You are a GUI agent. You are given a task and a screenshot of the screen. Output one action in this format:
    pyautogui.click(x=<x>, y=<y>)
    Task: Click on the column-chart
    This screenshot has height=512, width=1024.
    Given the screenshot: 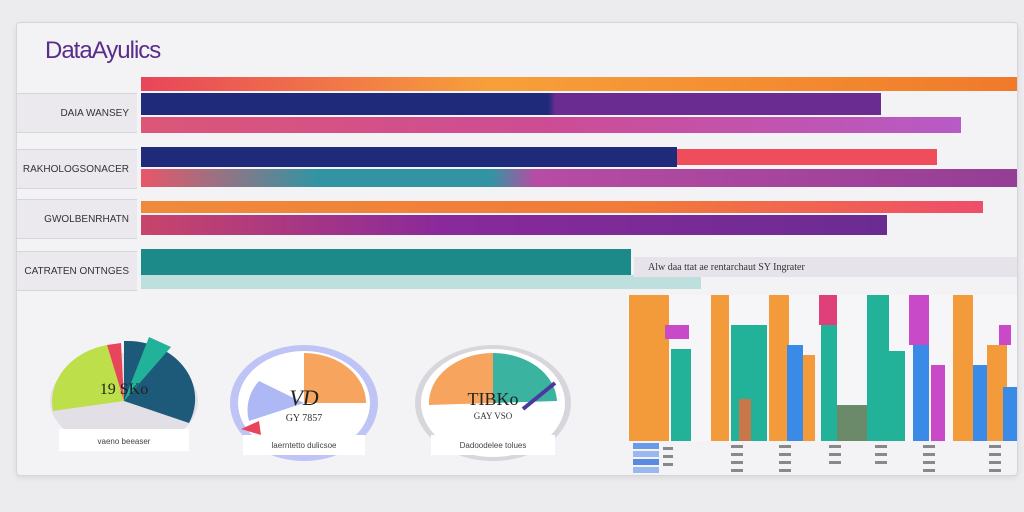 What is the action you would take?
    pyautogui.click(x=822, y=368)
    